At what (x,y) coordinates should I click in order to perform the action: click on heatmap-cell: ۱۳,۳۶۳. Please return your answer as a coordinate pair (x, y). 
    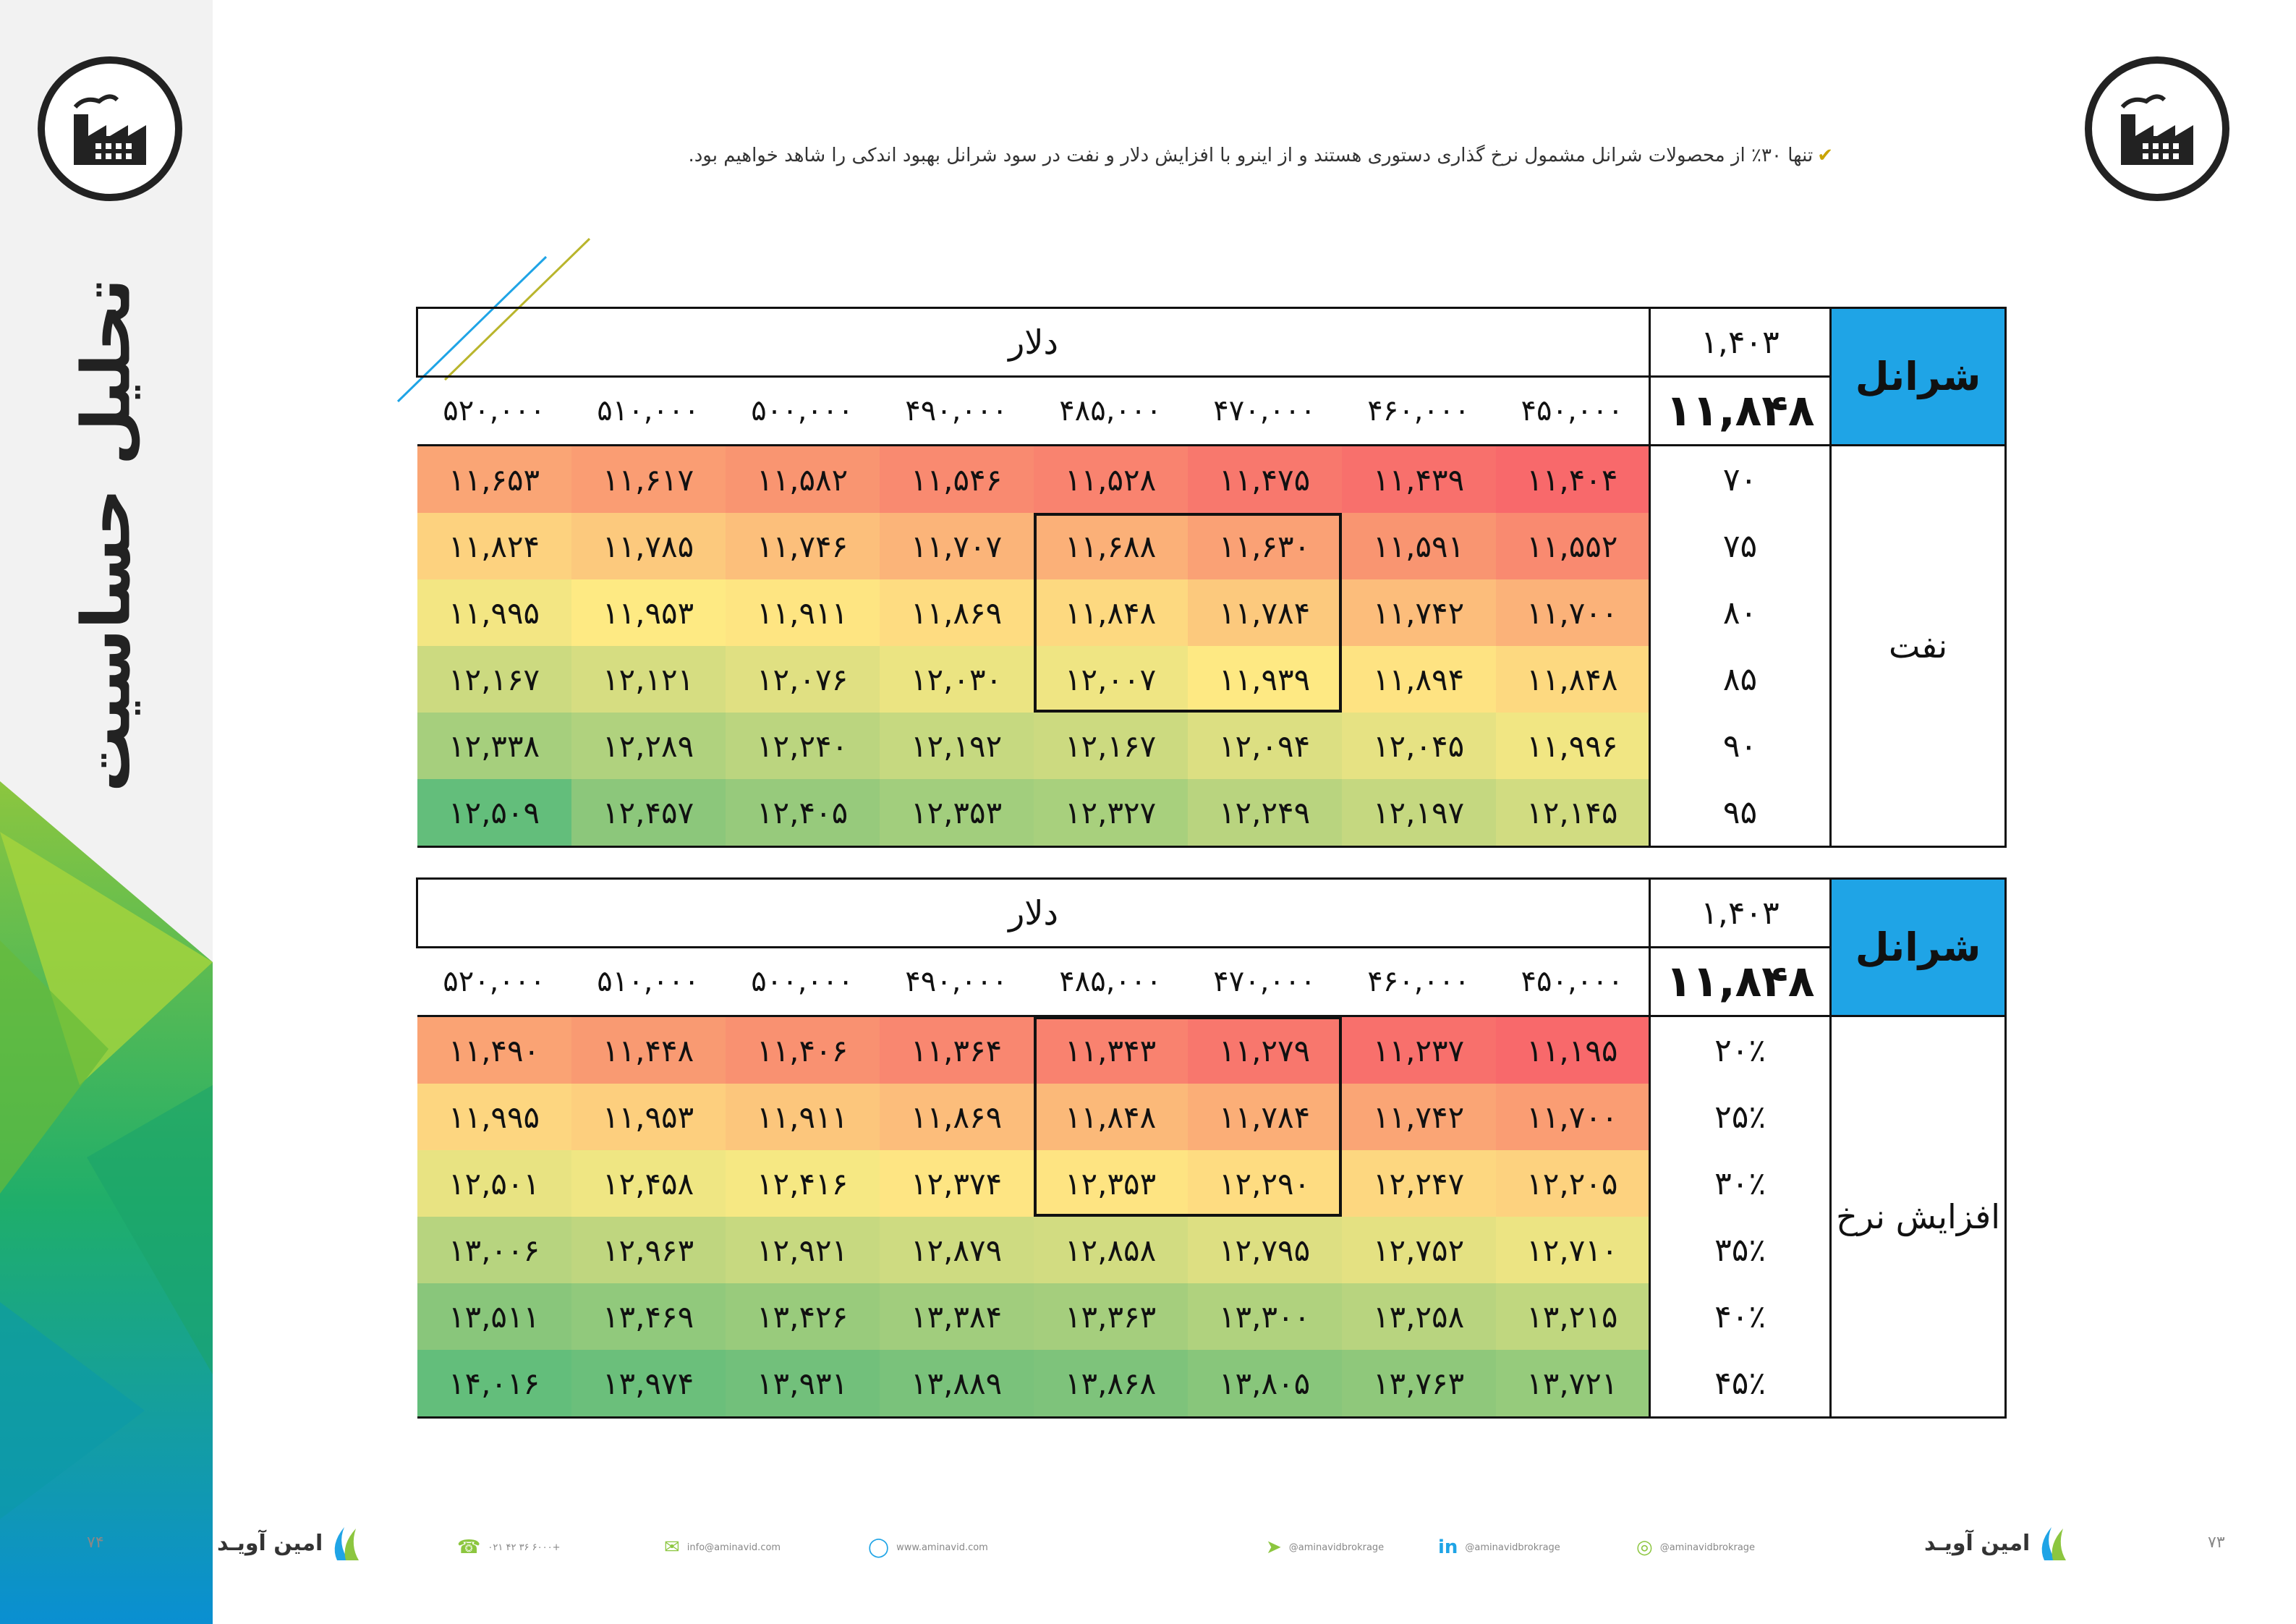
    Looking at the image, I should click on (1110, 1316).